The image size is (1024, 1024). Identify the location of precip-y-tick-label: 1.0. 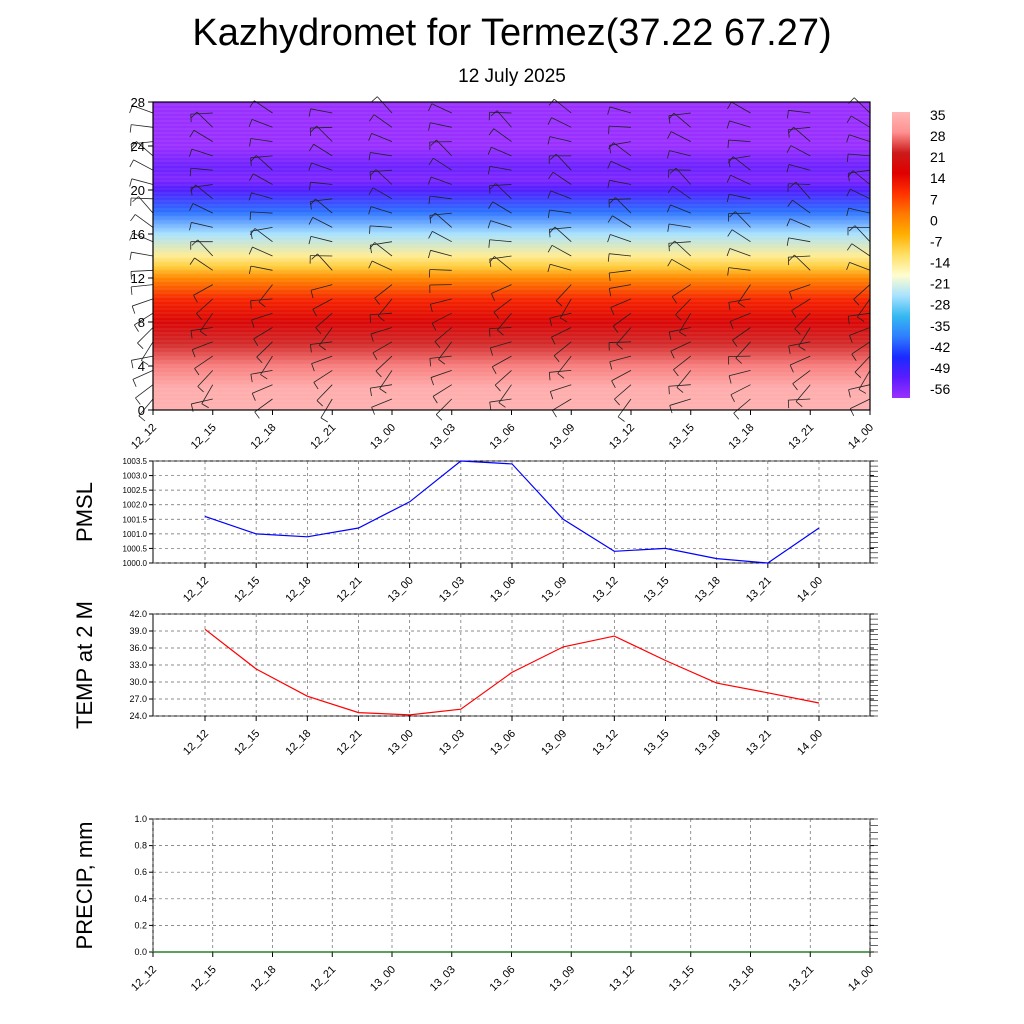
(140, 819).